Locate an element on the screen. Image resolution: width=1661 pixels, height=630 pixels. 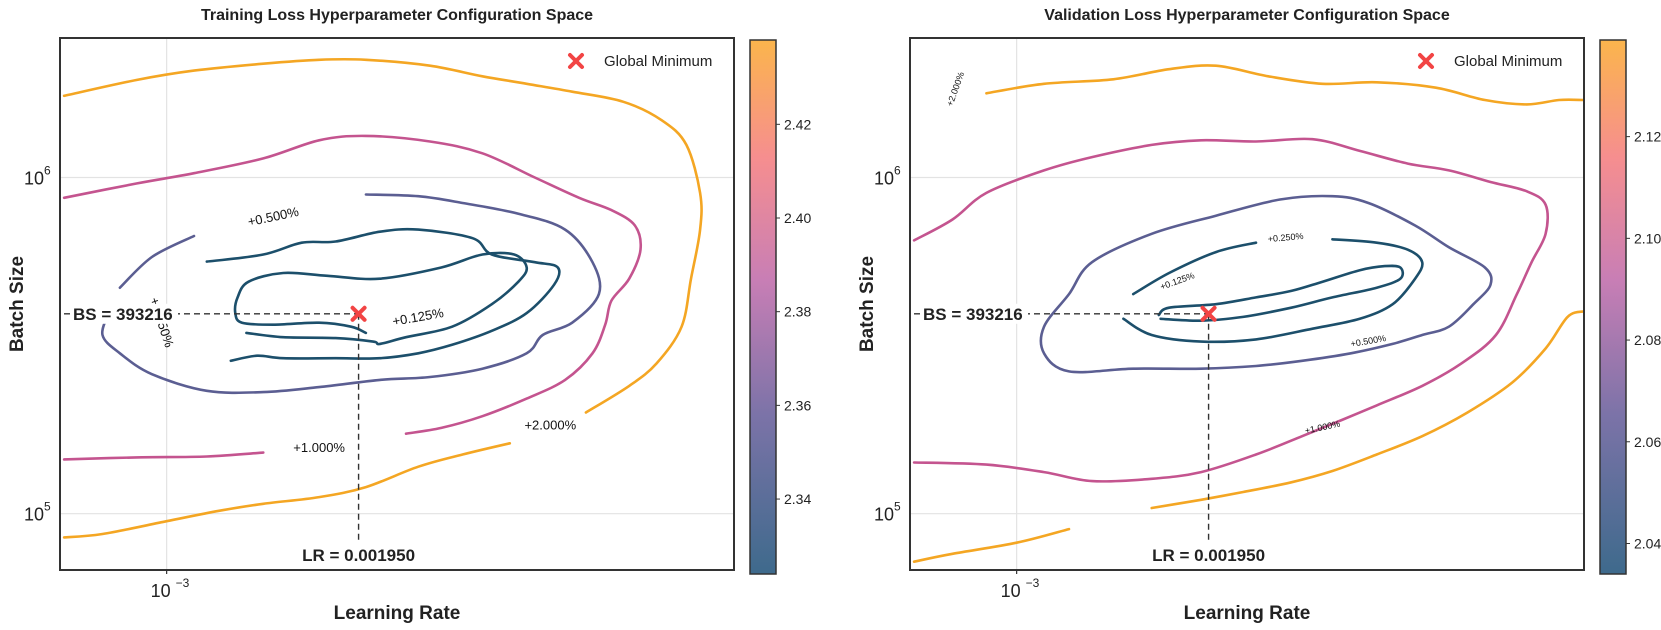
contour-label: +0.250% is located at coordinates (1285, 237).